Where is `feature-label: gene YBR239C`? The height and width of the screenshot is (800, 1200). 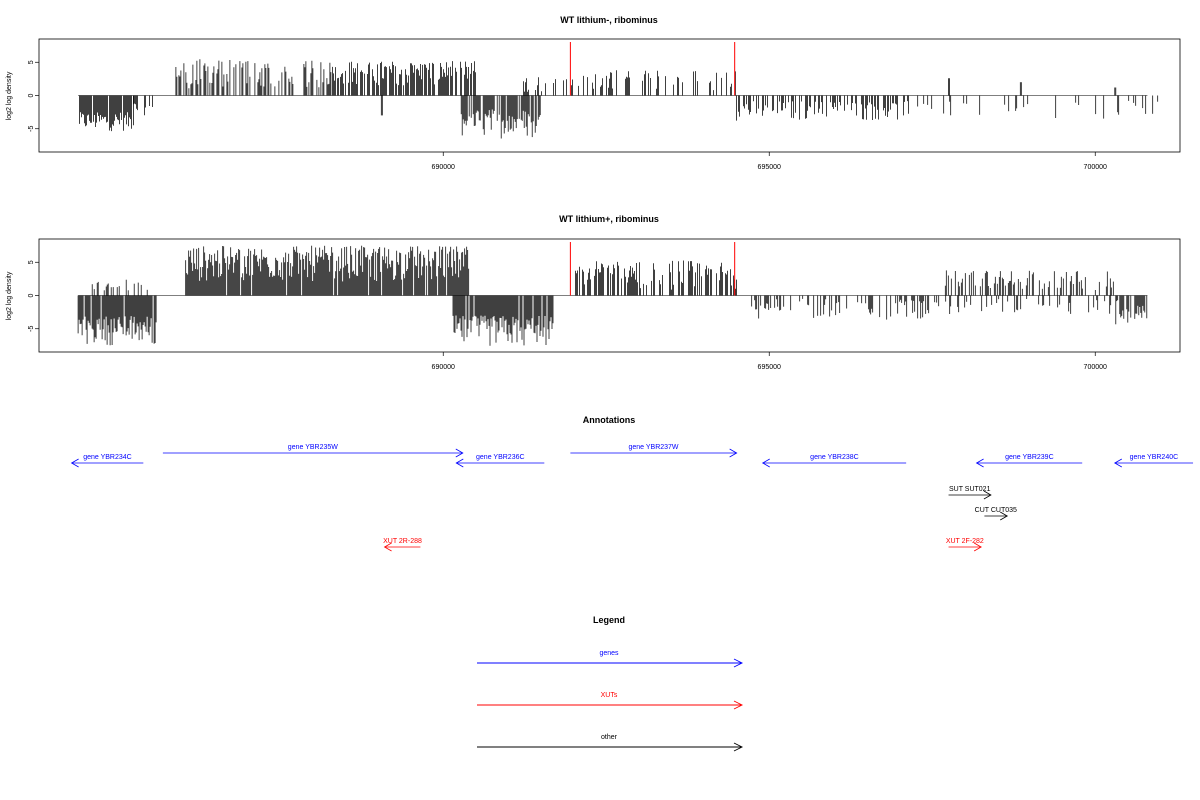 feature-label: gene YBR239C is located at coordinates (1029, 457).